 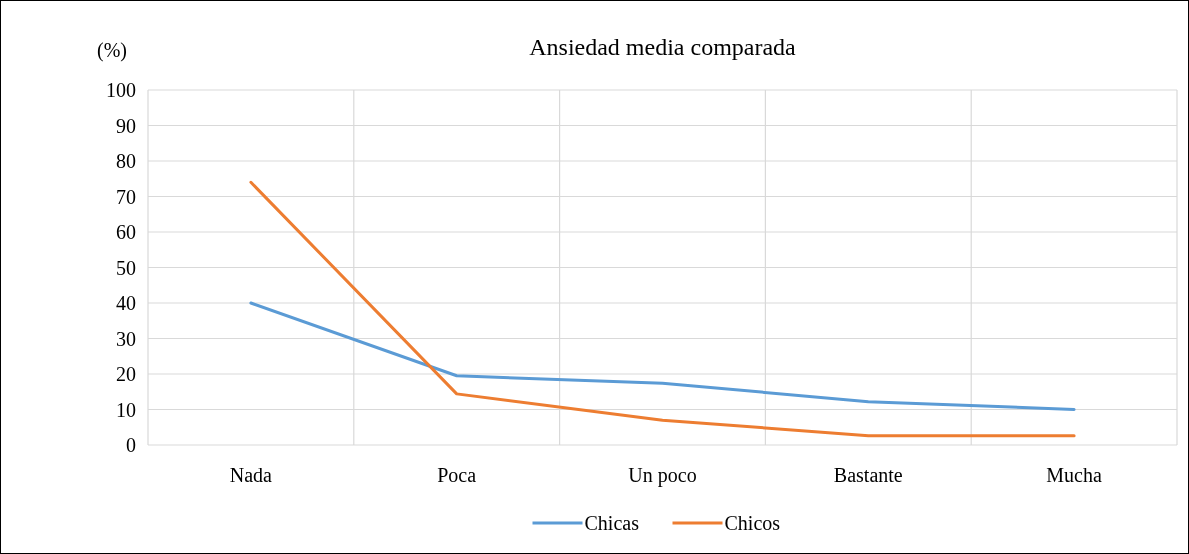 What do you see at coordinates (126, 232) in the screenshot?
I see `y-tick-label: 60` at bounding box center [126, 232].